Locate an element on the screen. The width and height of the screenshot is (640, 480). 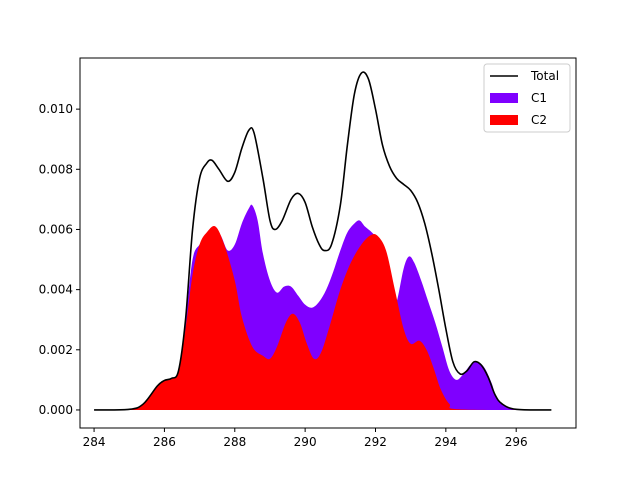
legend: Total C1 C2 is located at coordinates (527, 98).